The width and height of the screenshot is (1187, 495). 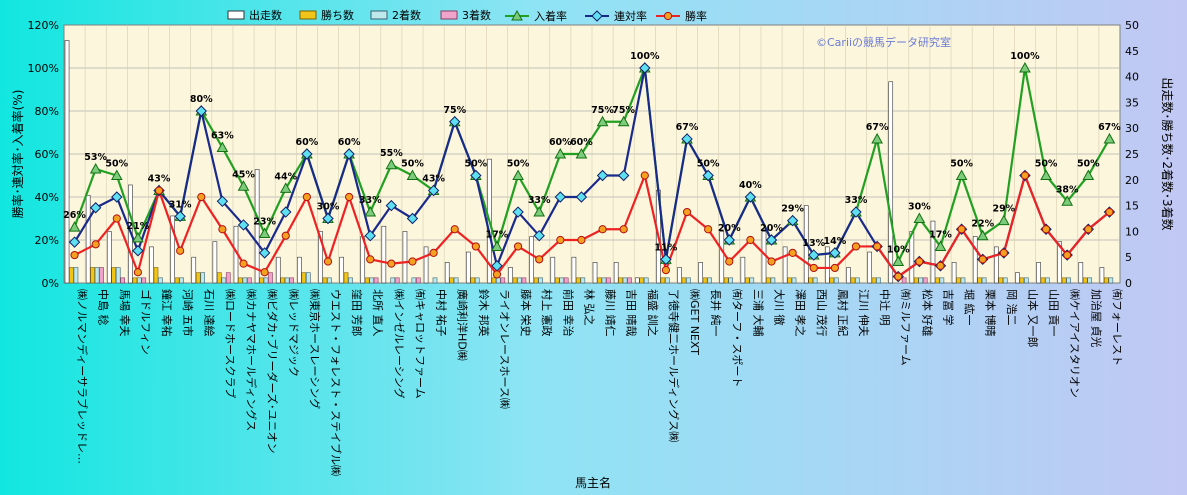 I want to click on data-label: 55%, so click(x=391, y=153).